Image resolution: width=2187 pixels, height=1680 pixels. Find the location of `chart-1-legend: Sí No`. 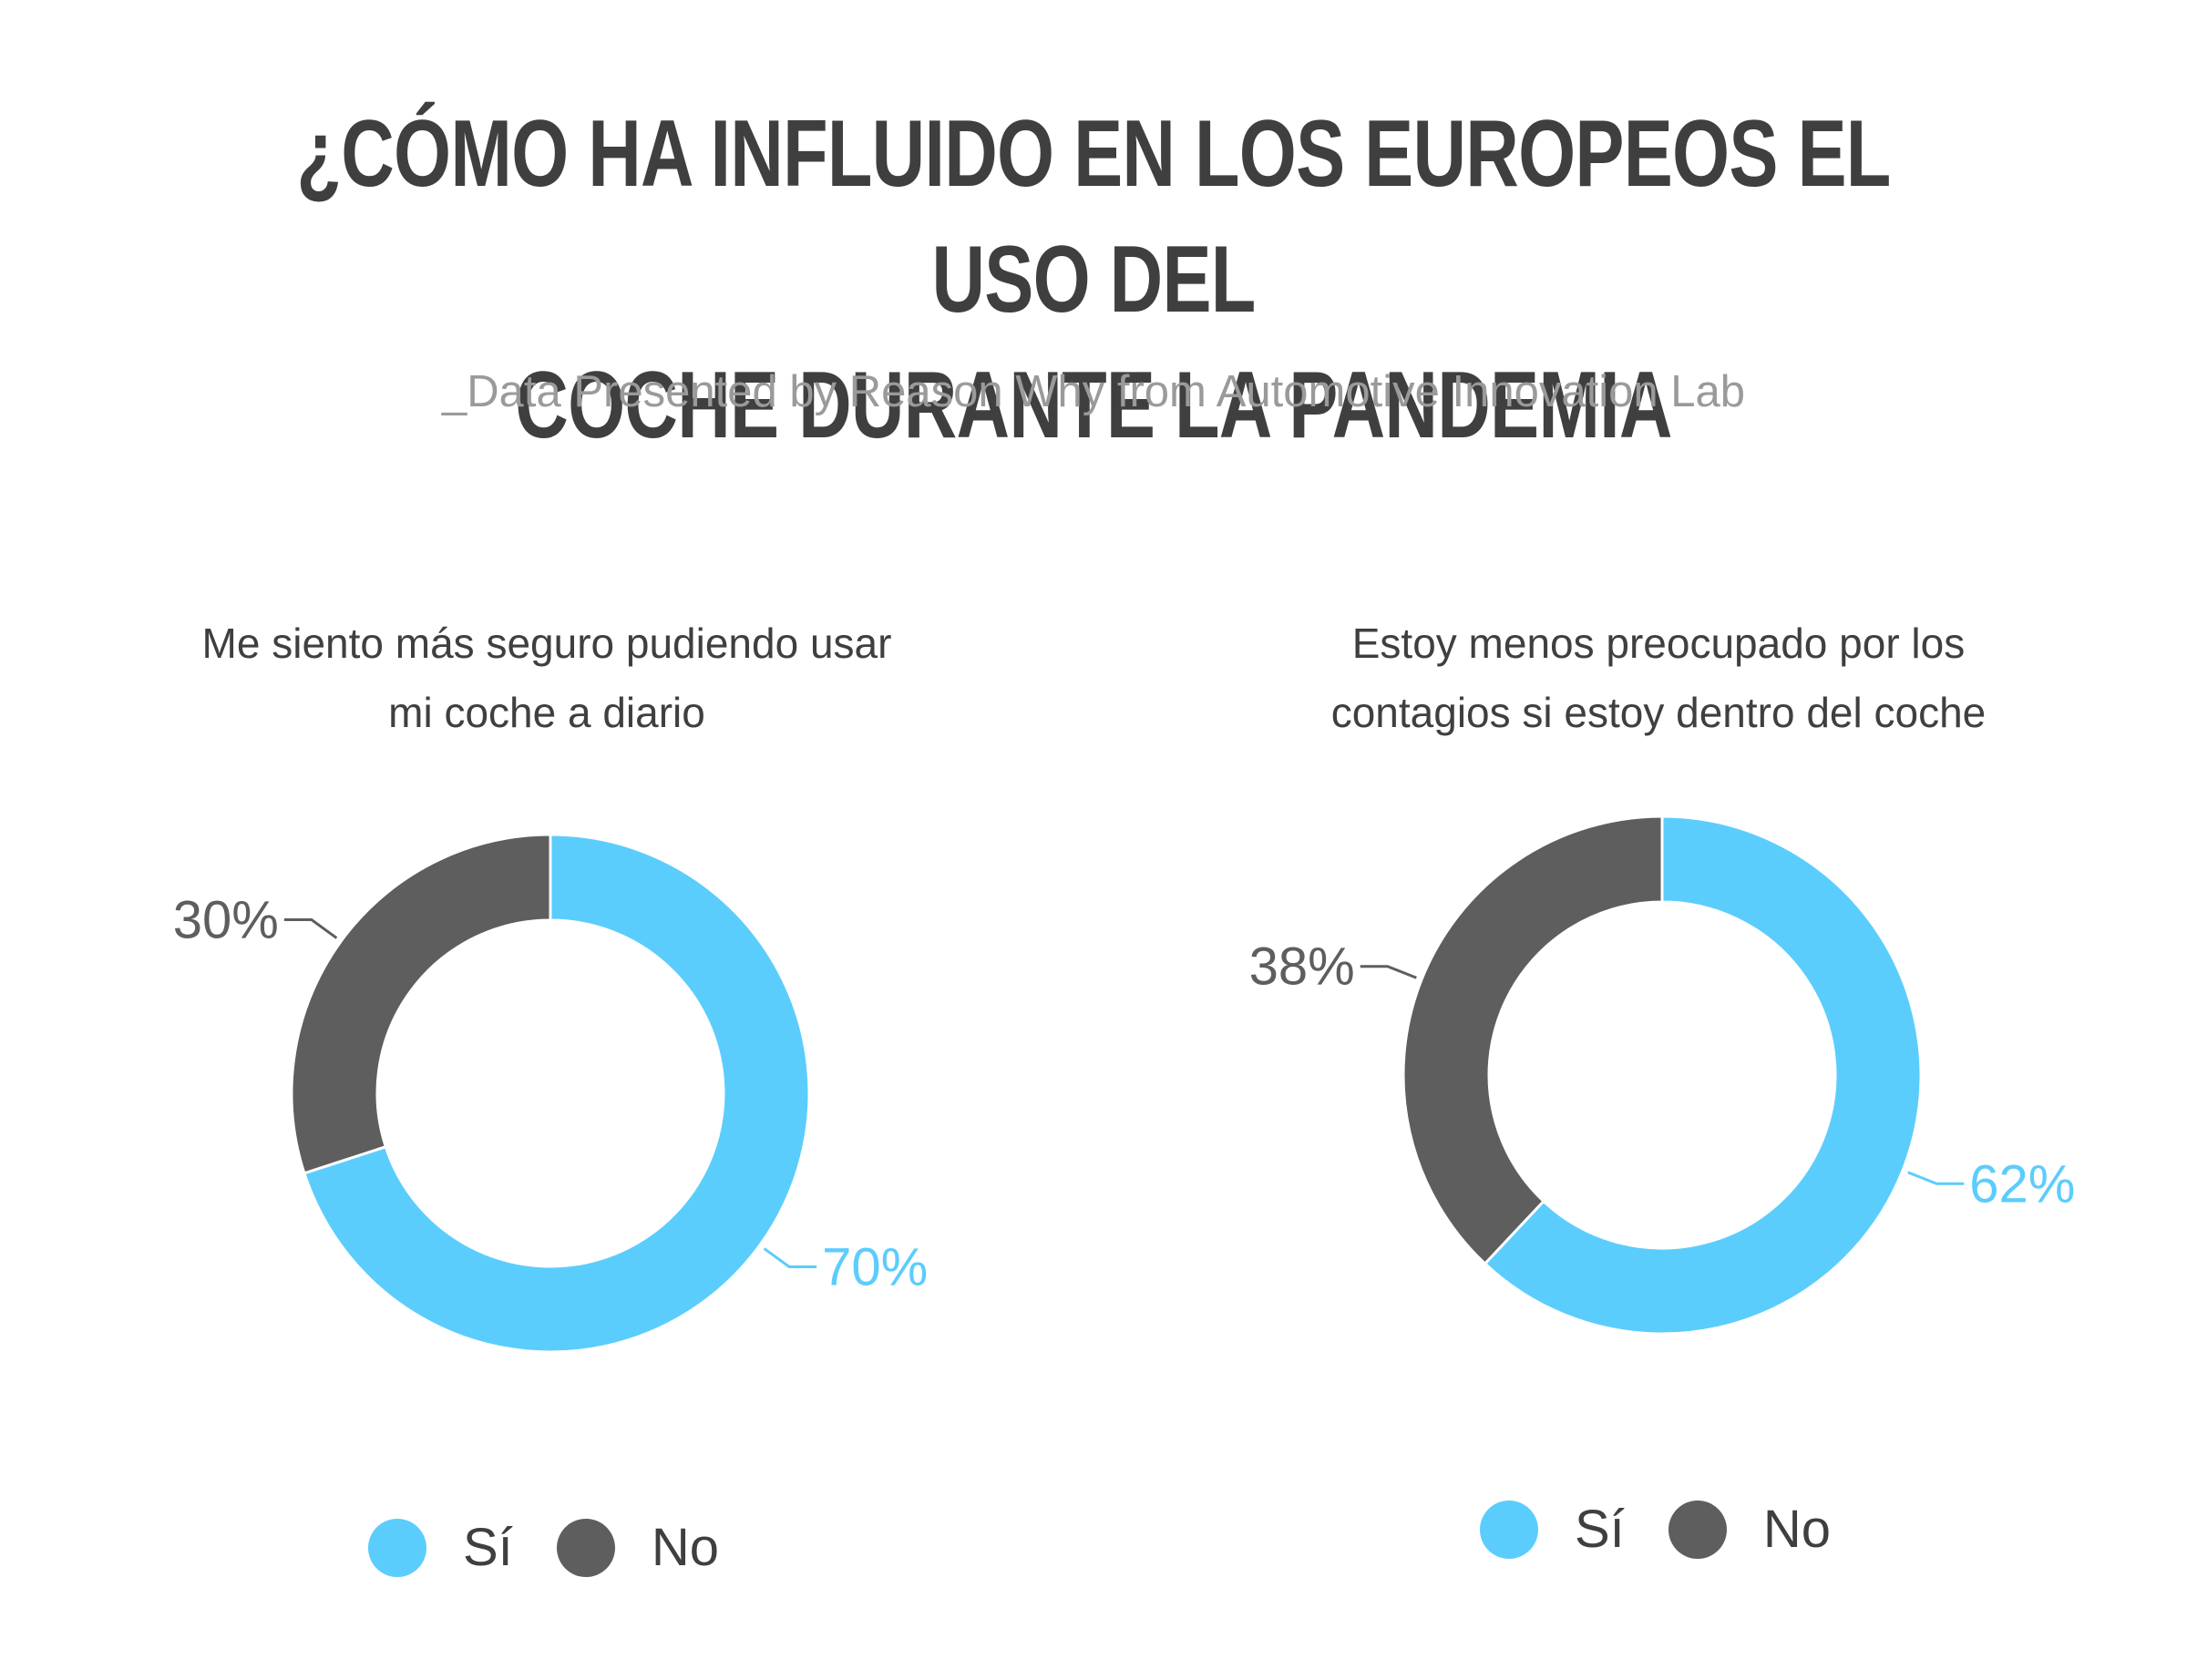

chart-1-legend: Sí No is located at coordinates (565, 1548).